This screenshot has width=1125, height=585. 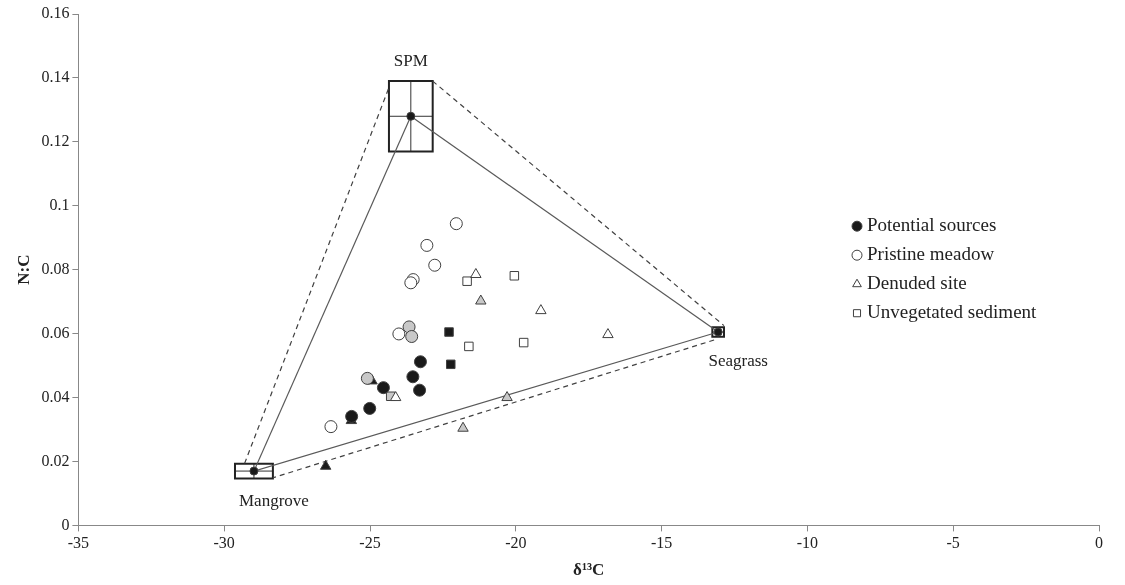 What do you see at coordinates (516, 543) in the screenshot?
I see `x-tick-label: -20` at bounding box center [516, 543].